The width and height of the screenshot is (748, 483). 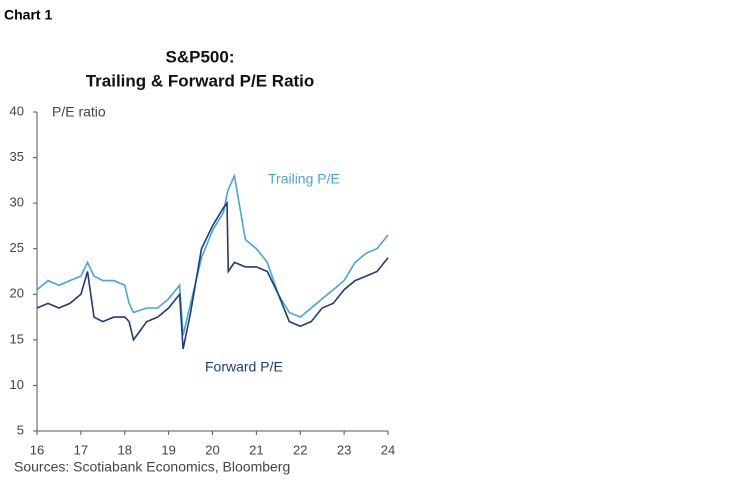 What do you see at coordinates (125, 449) in the screenshot?
I see `x-tick-label: 18` at bounding box center [125, 449].